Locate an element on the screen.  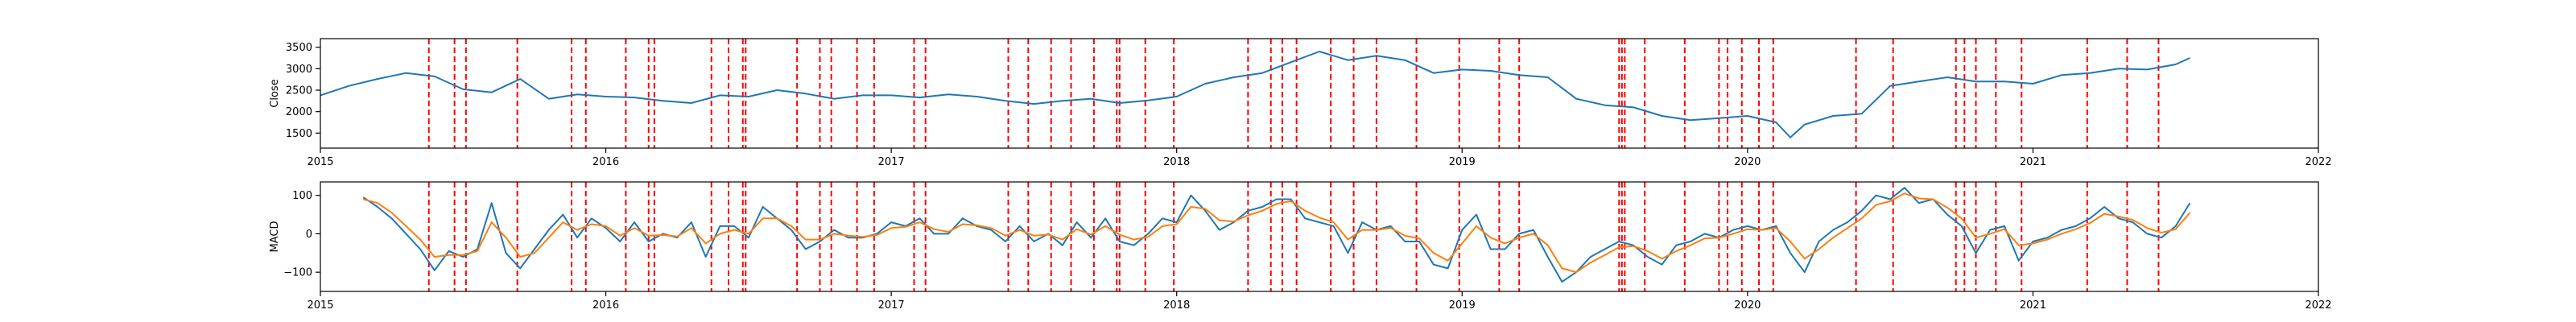
y-tick-label: 100 is located at coordinates (302, 196).